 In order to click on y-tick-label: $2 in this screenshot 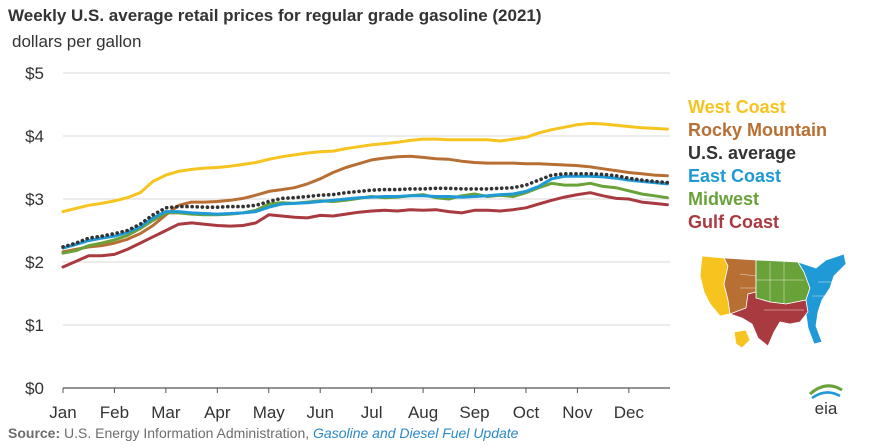, I will do `click(34, 262)`.